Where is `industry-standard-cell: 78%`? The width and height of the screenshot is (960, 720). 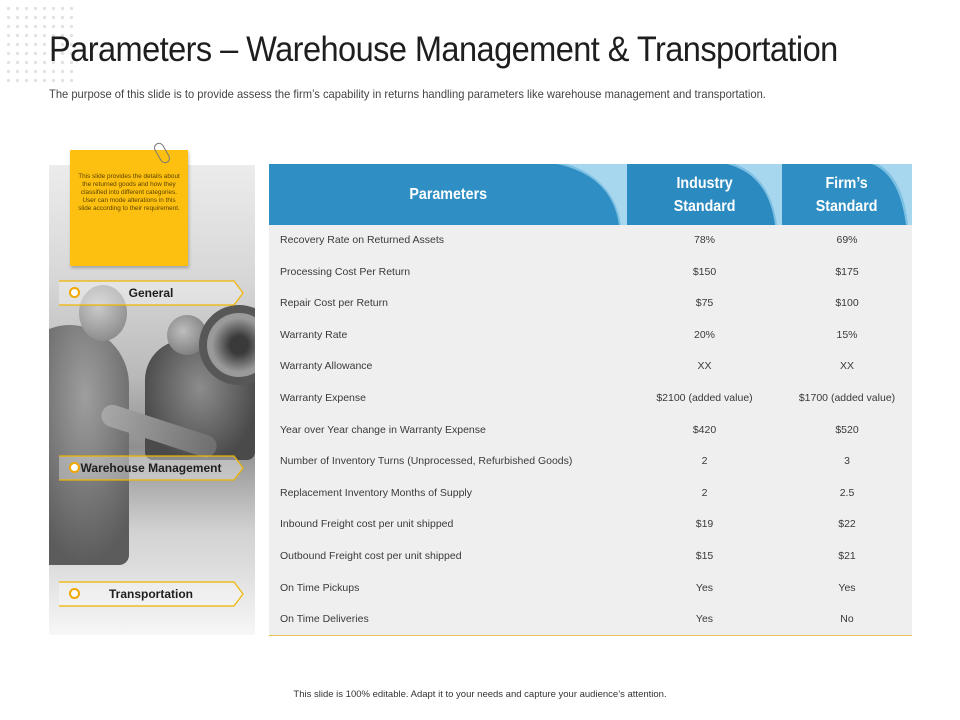
industry-standard-cell: 78% is located at coordinates (704, 240).